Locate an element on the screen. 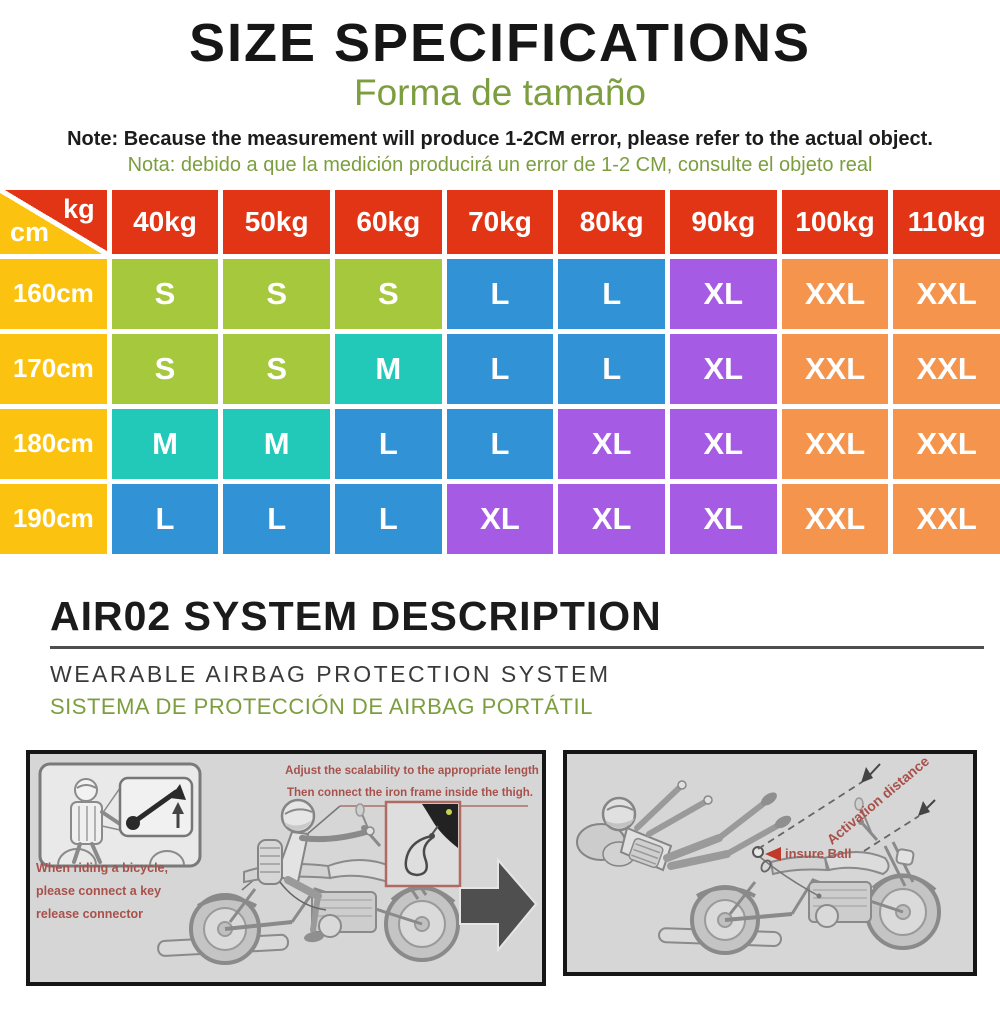  weight-header-cell: 100kg is located at coordinates (835, 221).